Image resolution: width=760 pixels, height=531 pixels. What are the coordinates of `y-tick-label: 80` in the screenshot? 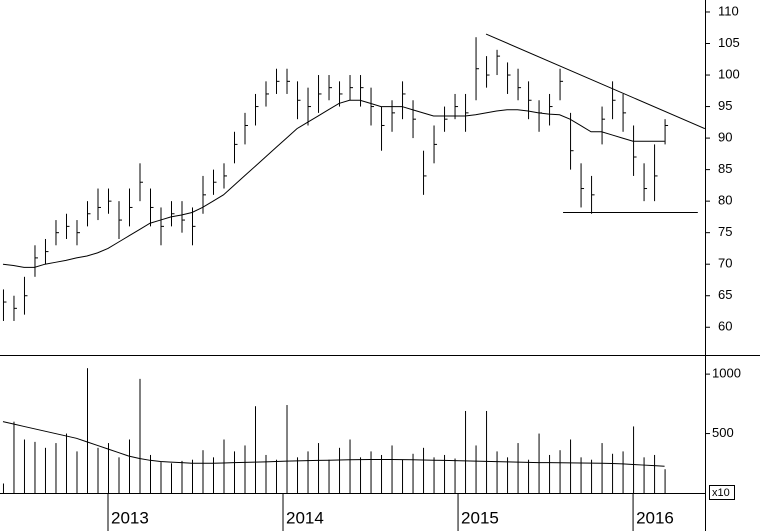 It's located at (725, 200).